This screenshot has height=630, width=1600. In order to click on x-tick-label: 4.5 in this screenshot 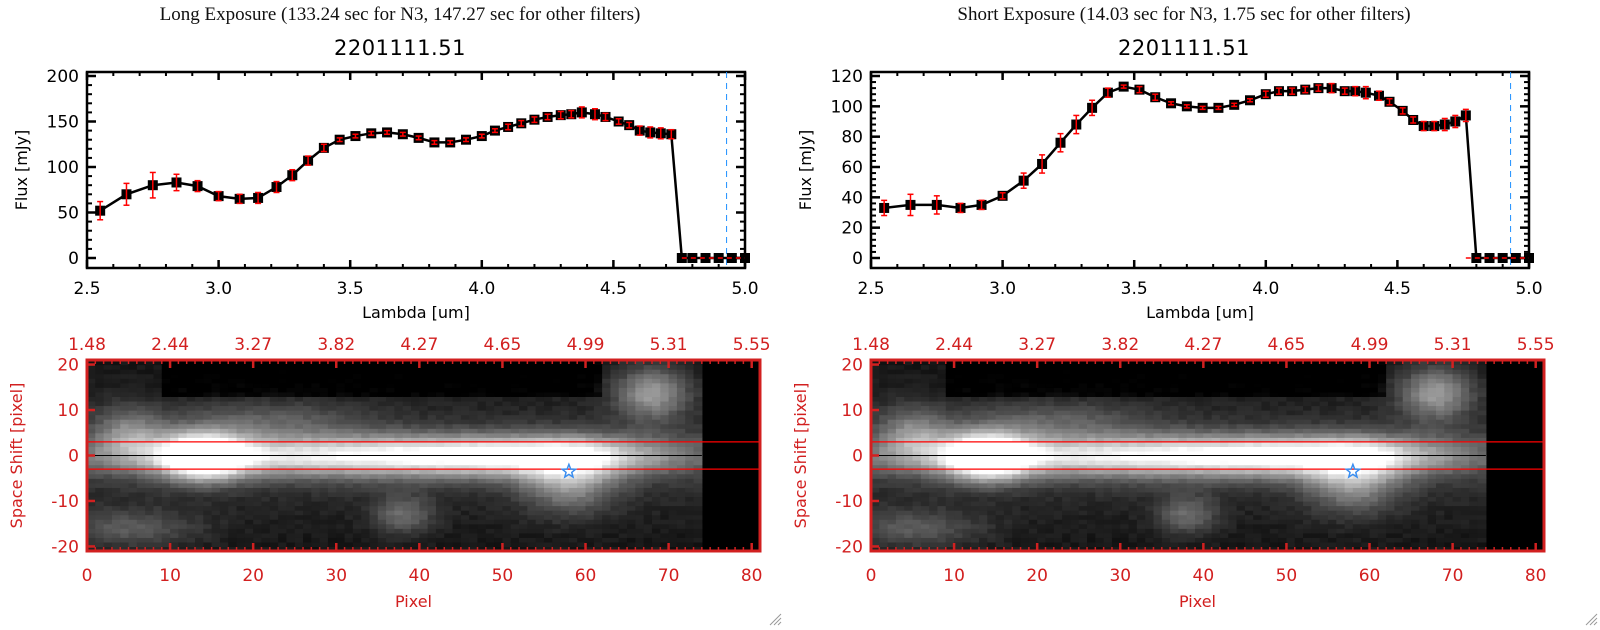, I will do `click(613, 289)`.